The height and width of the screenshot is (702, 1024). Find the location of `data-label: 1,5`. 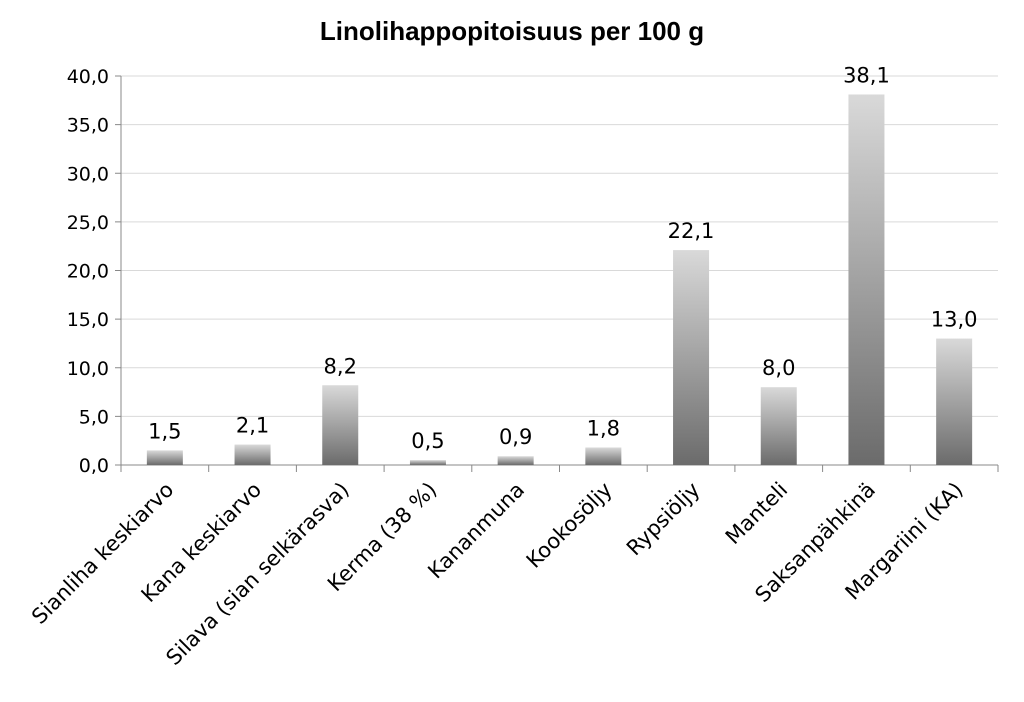

data-label: 1,5 is located at coordinates (164, 431).